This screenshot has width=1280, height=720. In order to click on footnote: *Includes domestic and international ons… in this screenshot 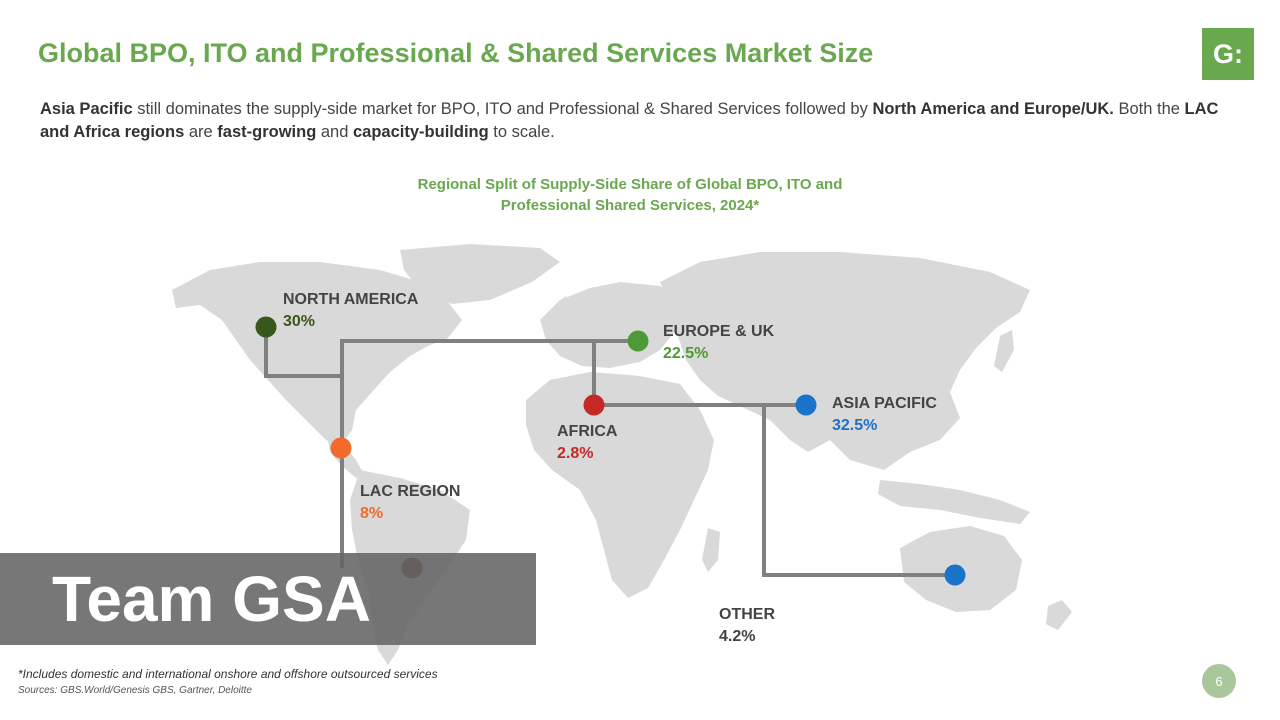, I will do `click(228, 674)`.